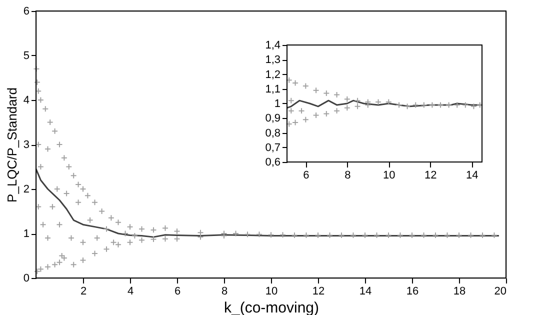 This screenshot has width=552, height=315. Describe the element at coordinates (272, 89) in the screenshot. I see `y-tick-label: 1,1` at that location.